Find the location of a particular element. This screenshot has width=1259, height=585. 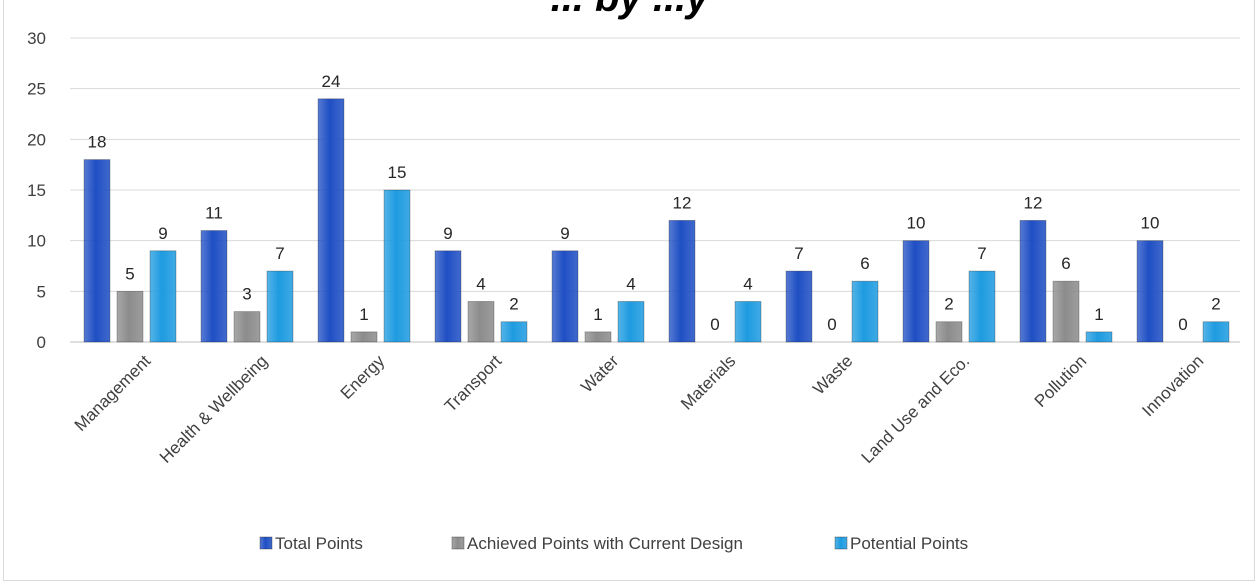

data-label: 11 is located at coordinates (214, 213).